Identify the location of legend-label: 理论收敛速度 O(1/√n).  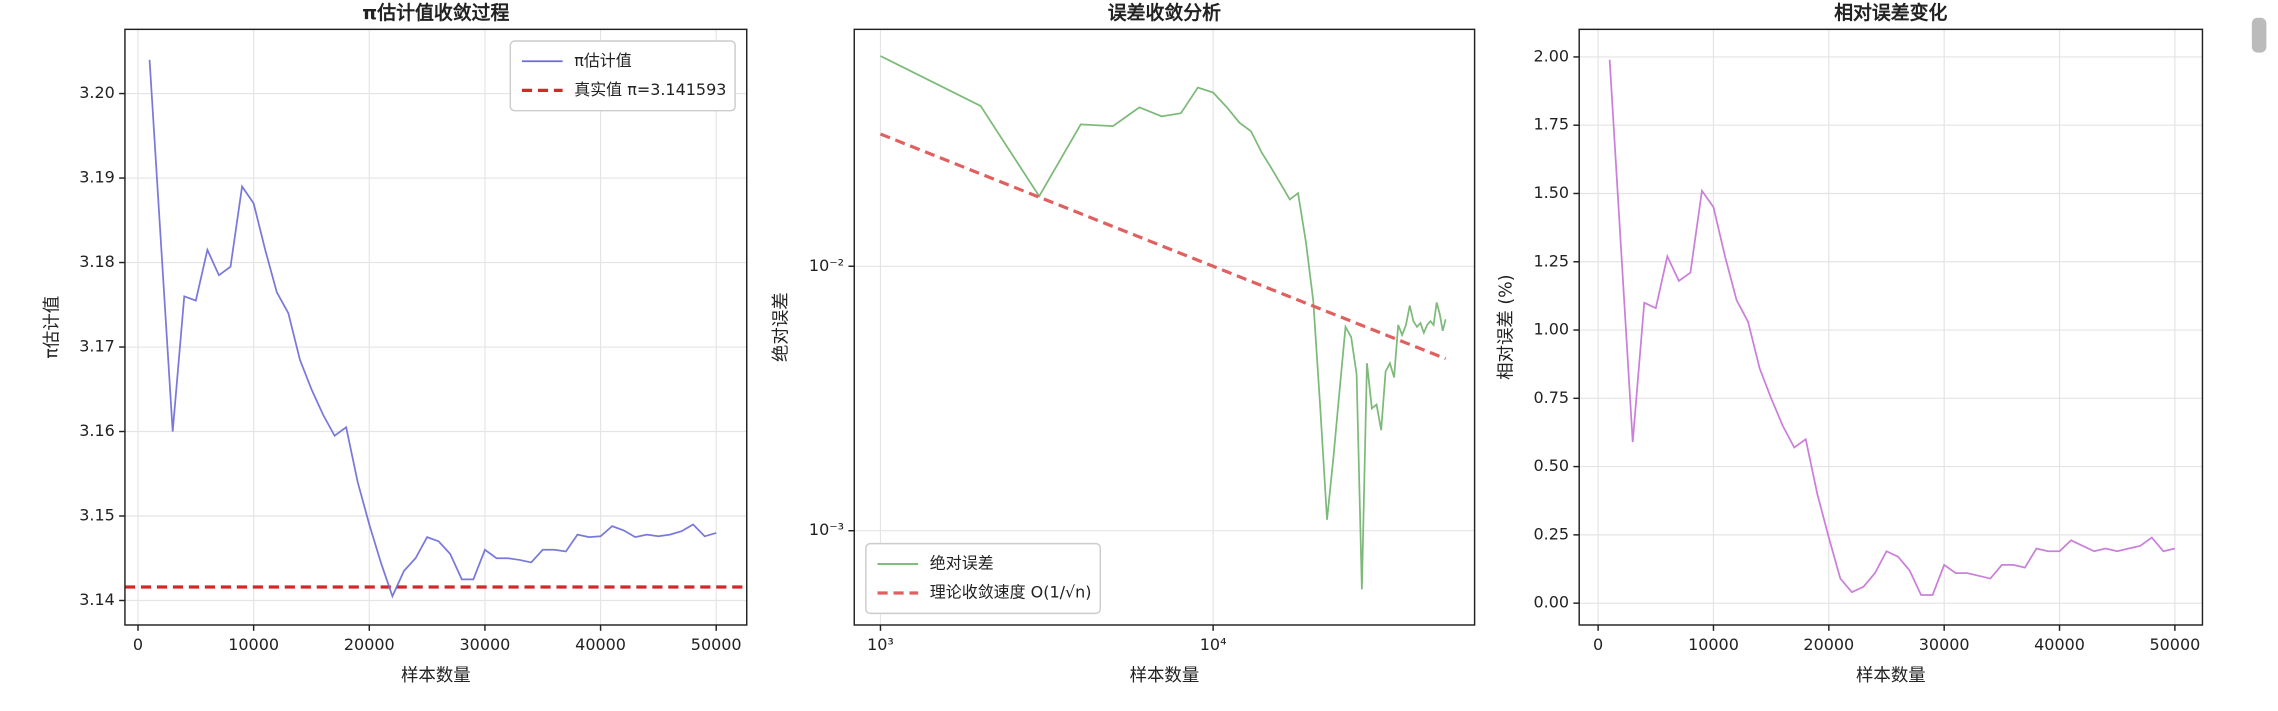
(1011, 592).